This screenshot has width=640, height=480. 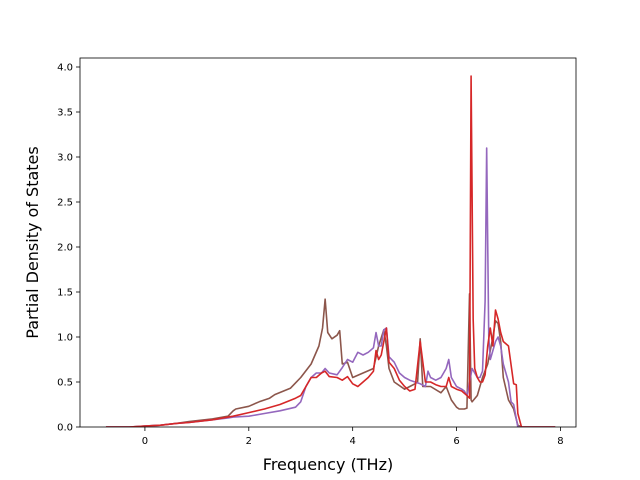 What do you see at coordinates (65, 113) in the screenshot?
I see `y-tick-label: 3.5` at bounding box center [65, 113].